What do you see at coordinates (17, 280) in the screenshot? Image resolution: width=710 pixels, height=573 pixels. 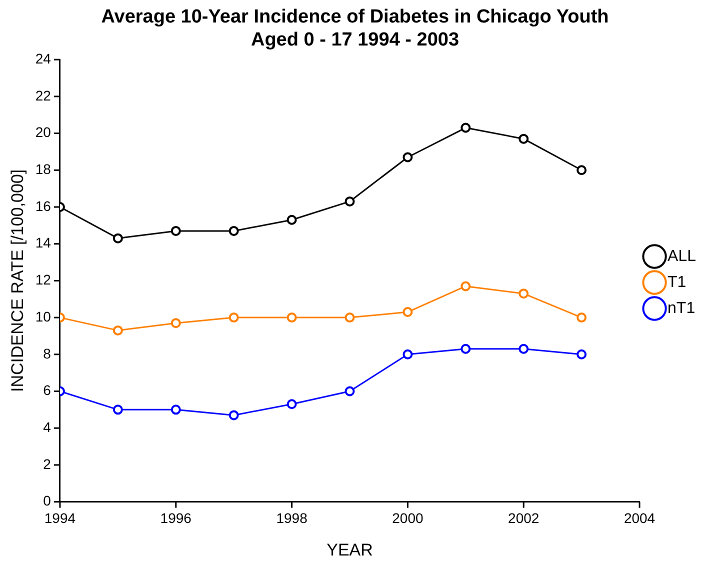 I see `y-axis-title: INCIDENCE RATE [/100,000]` at bounding box center [17, 280].